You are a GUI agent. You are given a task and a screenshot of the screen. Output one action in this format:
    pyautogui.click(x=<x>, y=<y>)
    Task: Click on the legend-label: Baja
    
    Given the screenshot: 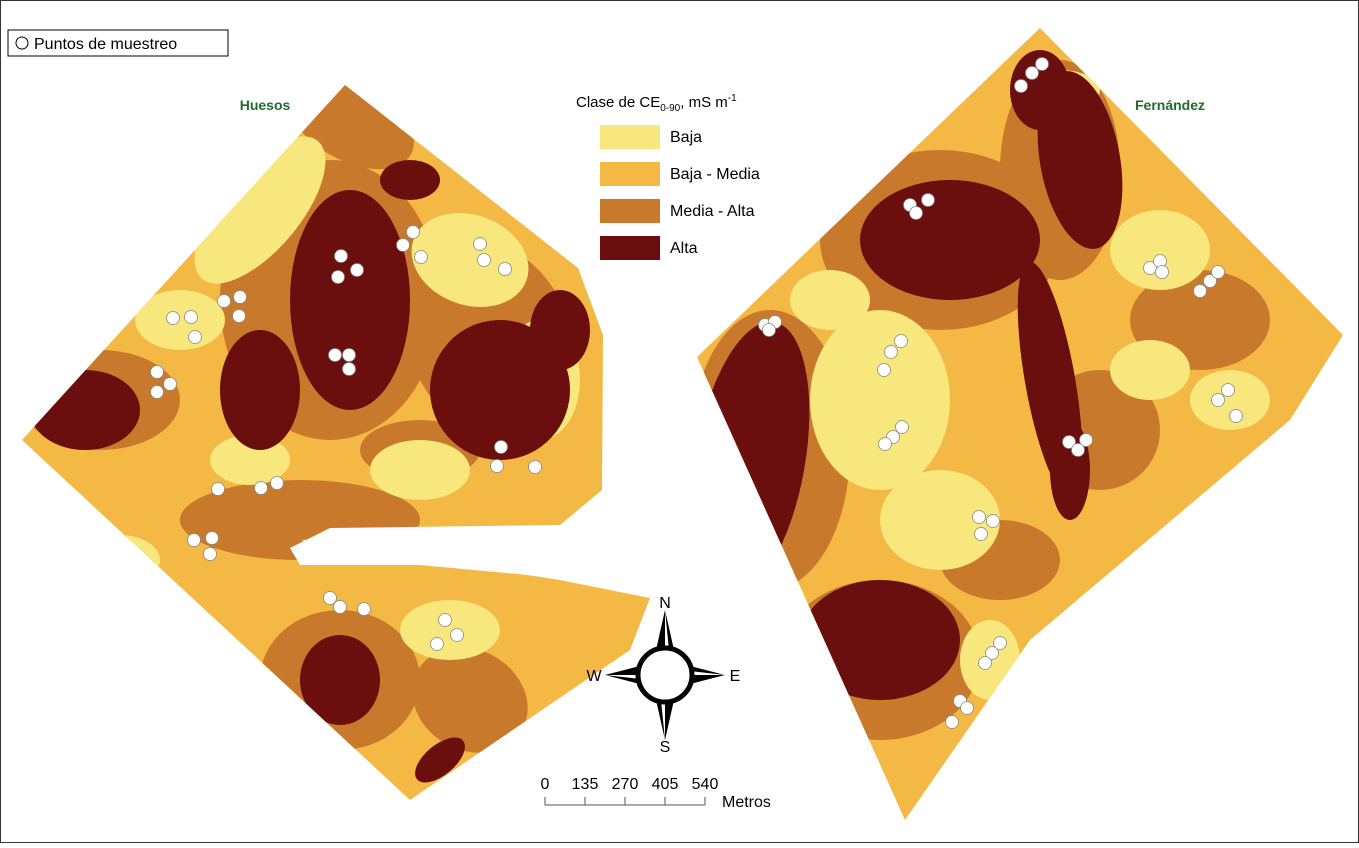 What is the action you would take?
    pyautogui.click(x=686, y=137)
    